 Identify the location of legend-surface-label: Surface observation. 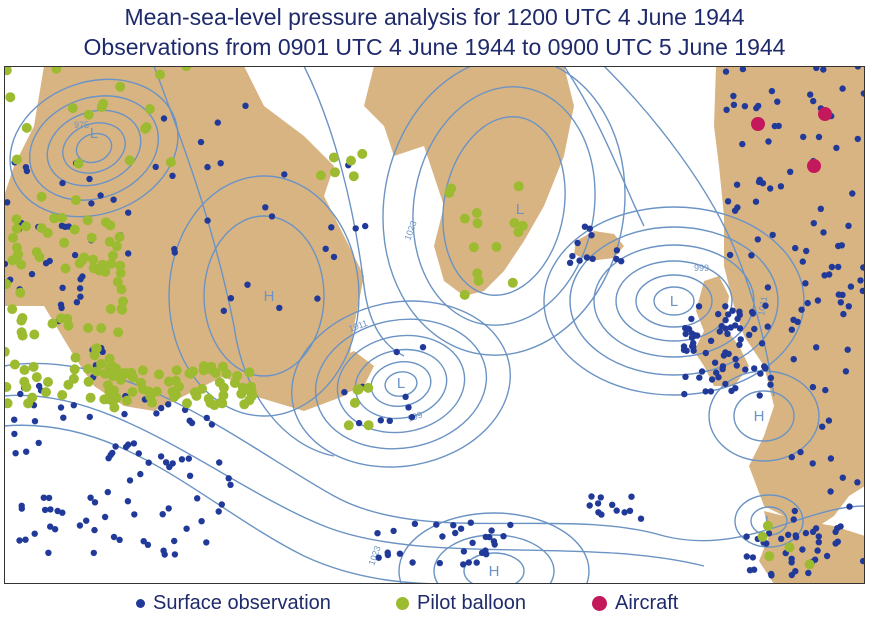
(242, 603).